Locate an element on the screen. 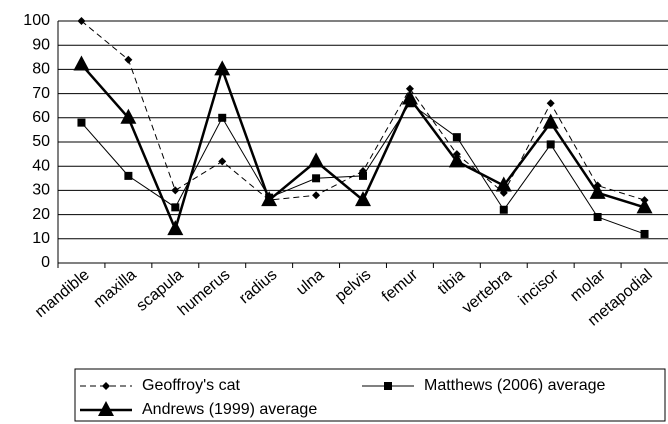  y-tick-label: 70 is located at coordinates (41, 93).